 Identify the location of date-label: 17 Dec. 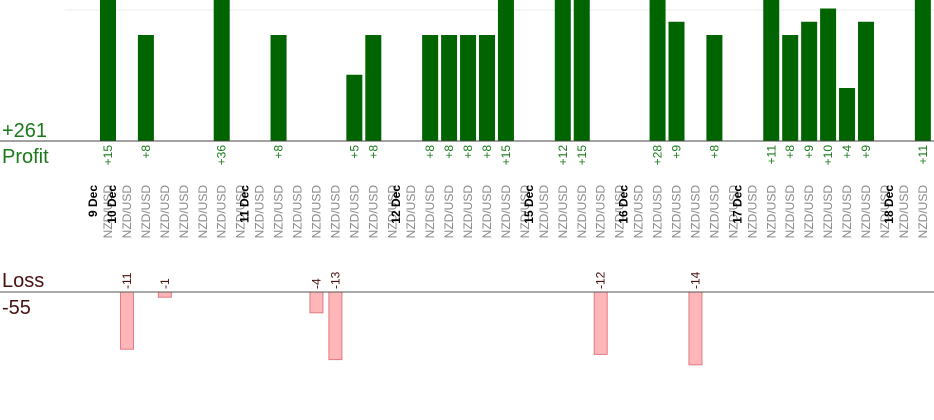
(737, 204).